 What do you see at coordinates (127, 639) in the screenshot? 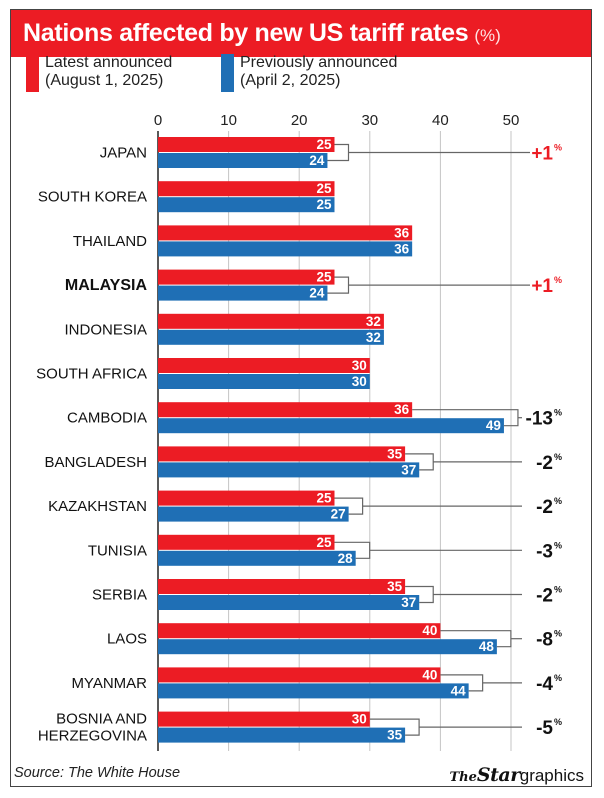
I see `category-label-laos: LAOS` at bounding box center [127, 639].